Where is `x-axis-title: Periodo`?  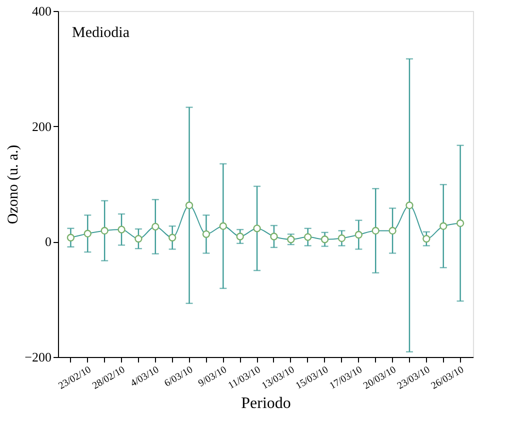 x-axis-title: Periodo is located at coordinates (266, 403).